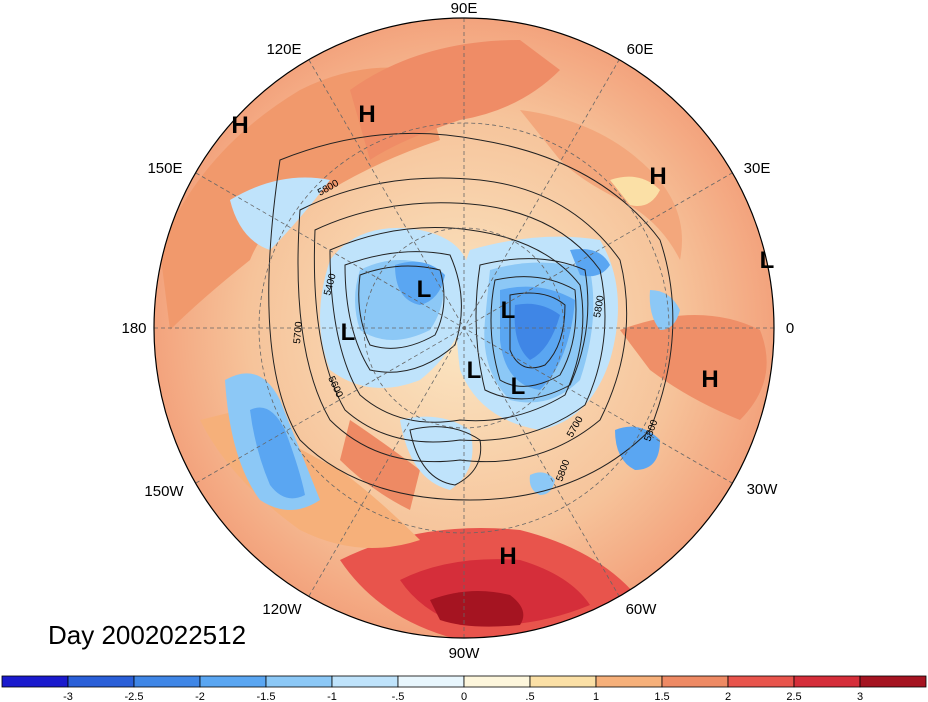 Image resolution: width=928 pixels, height=702 pixels. What do you see at coordinates (767, 260) in the screenshot?
I see `low-africa: L` at bounding box center [767, 260].